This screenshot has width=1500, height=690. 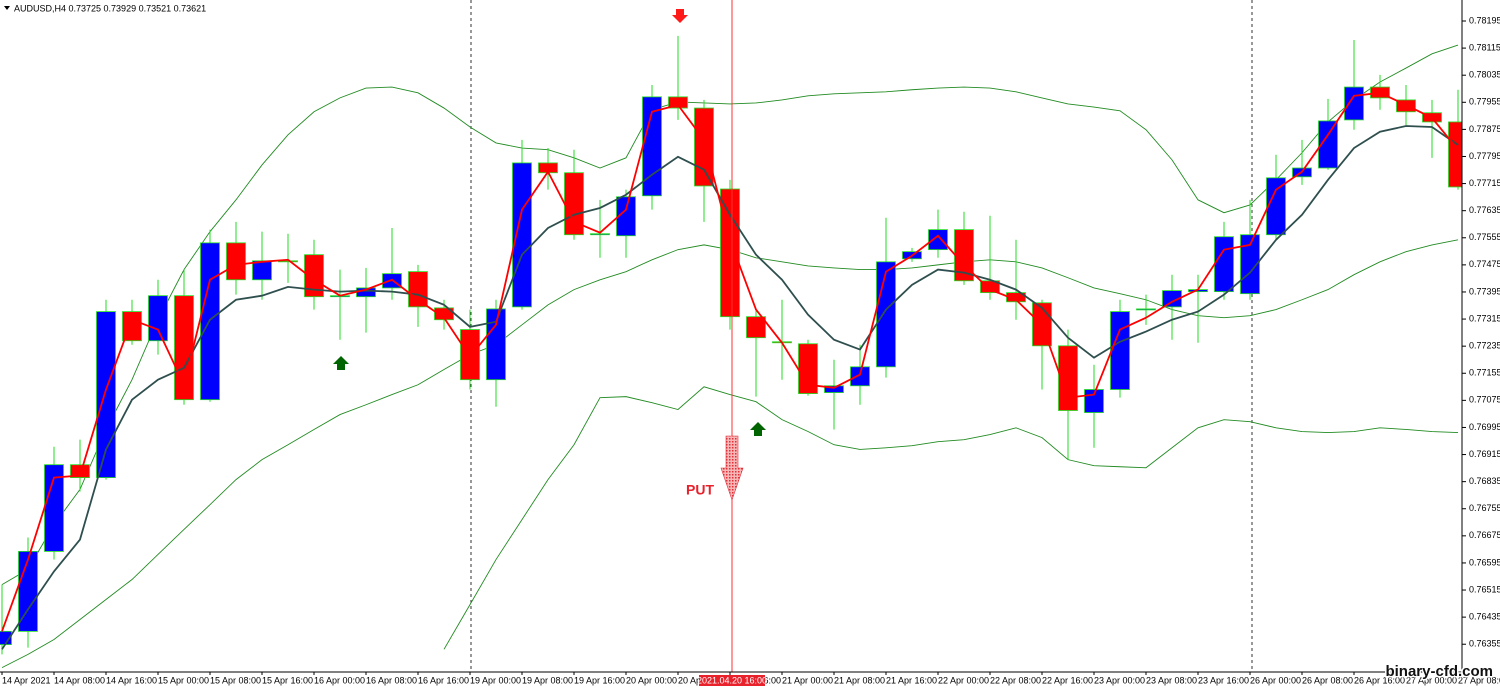 What do you see at coordinates (680, 16) in the screenshot?
I see `signal-arrow-down` at bounding box center [680, 16].